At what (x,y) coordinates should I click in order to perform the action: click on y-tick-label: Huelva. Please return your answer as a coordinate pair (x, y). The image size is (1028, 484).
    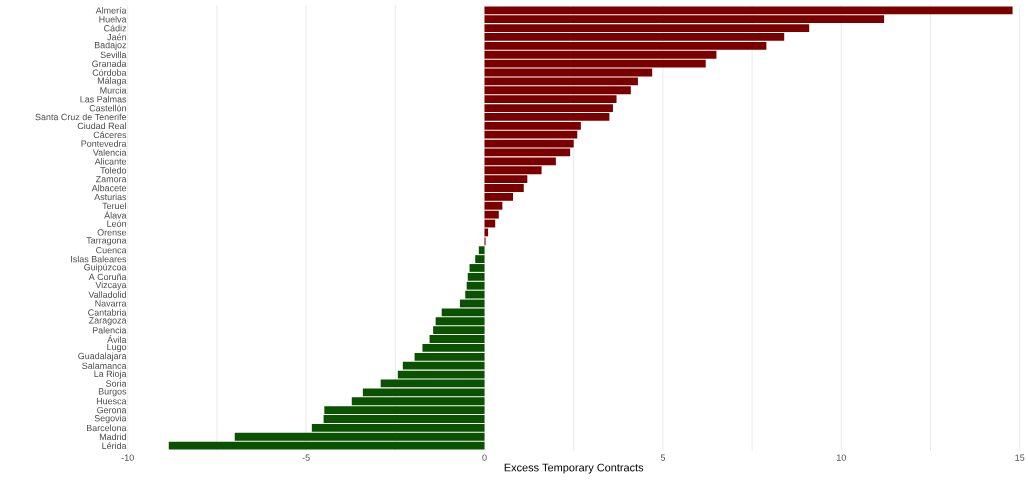
    Looking at the image, I should click on (113, 19).